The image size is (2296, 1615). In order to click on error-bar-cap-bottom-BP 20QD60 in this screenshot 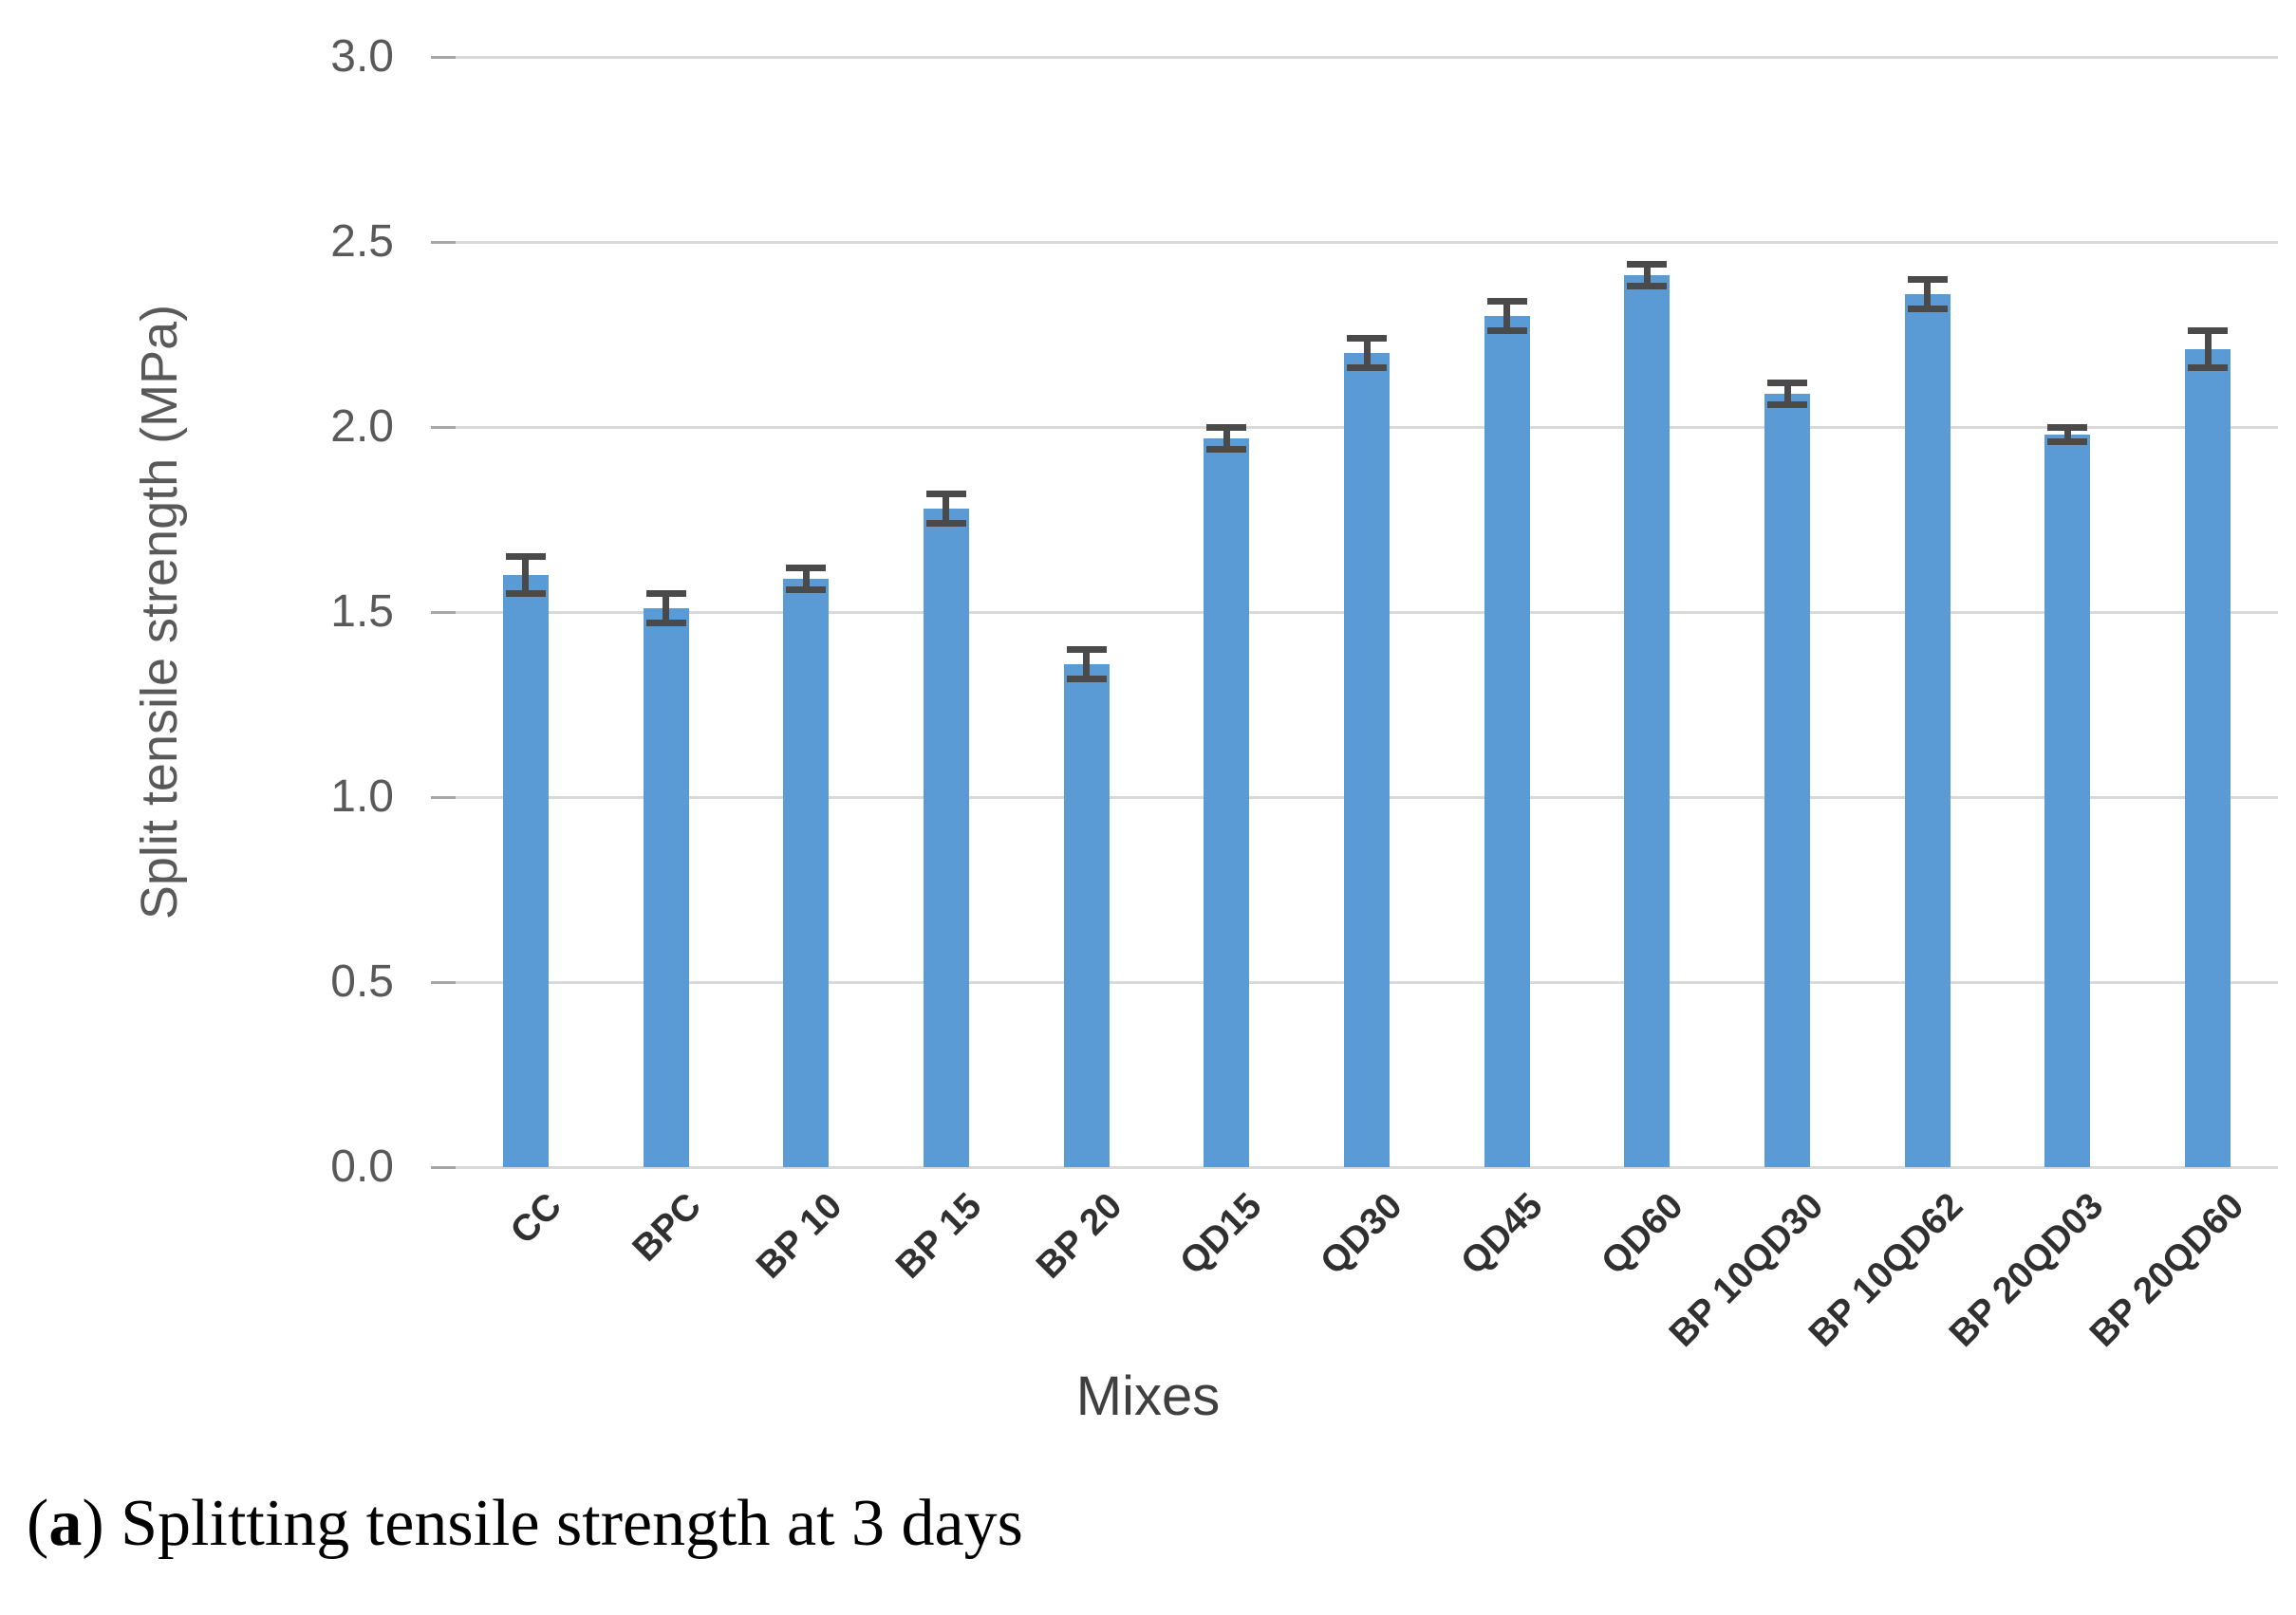, I will do `click(2208, 368)`.